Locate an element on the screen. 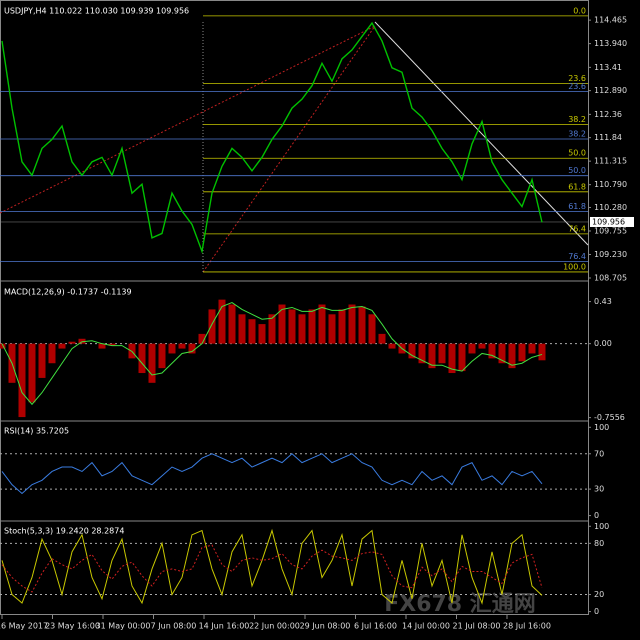 The height and width of the screenshot is (640, 640). x-tick-label: 29 Jun 08:00 is located at coordinates (325, 626).